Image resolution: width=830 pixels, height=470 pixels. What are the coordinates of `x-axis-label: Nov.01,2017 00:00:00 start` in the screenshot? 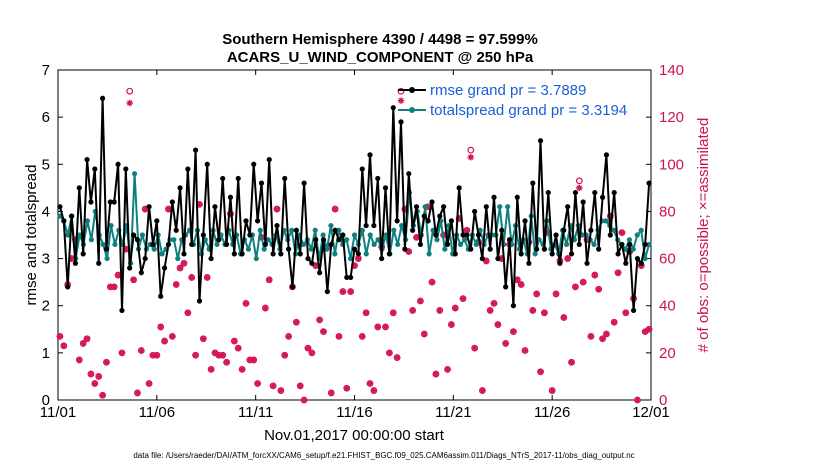 It's located at (354, 435).